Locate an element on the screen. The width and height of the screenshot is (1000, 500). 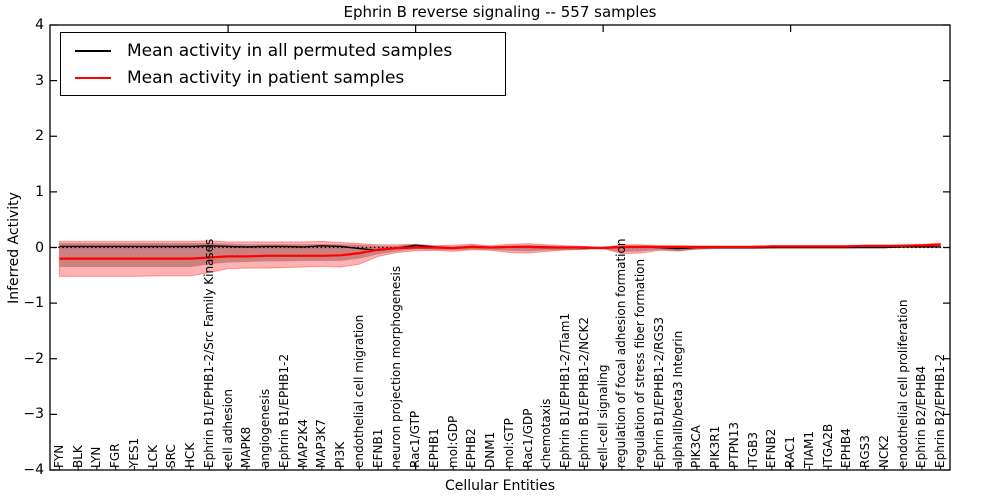
x-tick-label: ITGA2B is located at coordinates (827, 445).